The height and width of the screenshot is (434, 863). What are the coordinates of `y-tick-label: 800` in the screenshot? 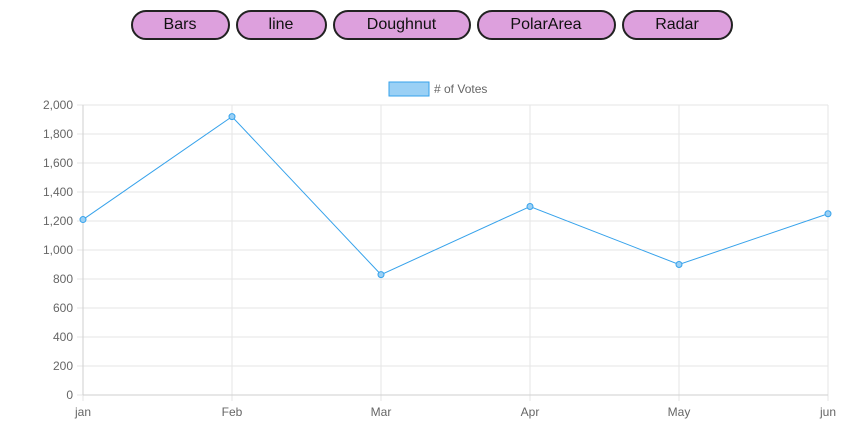 It's located at (63, 279).